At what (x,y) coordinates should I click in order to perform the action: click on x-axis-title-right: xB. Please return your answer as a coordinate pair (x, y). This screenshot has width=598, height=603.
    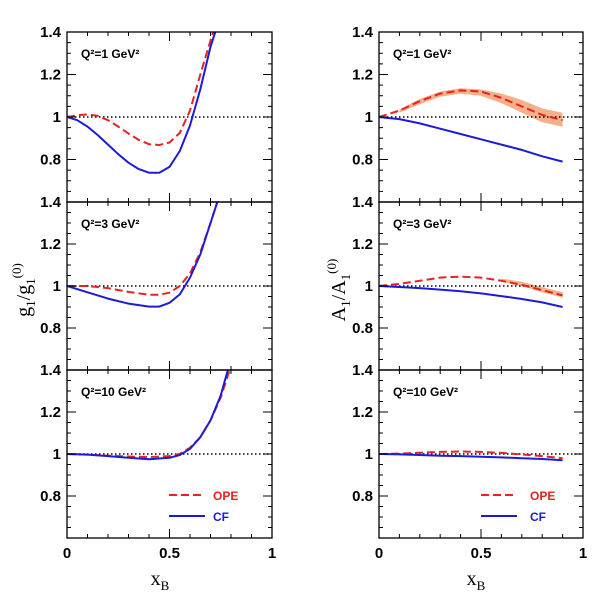
    Looking at the image, I should click on (476, 580).